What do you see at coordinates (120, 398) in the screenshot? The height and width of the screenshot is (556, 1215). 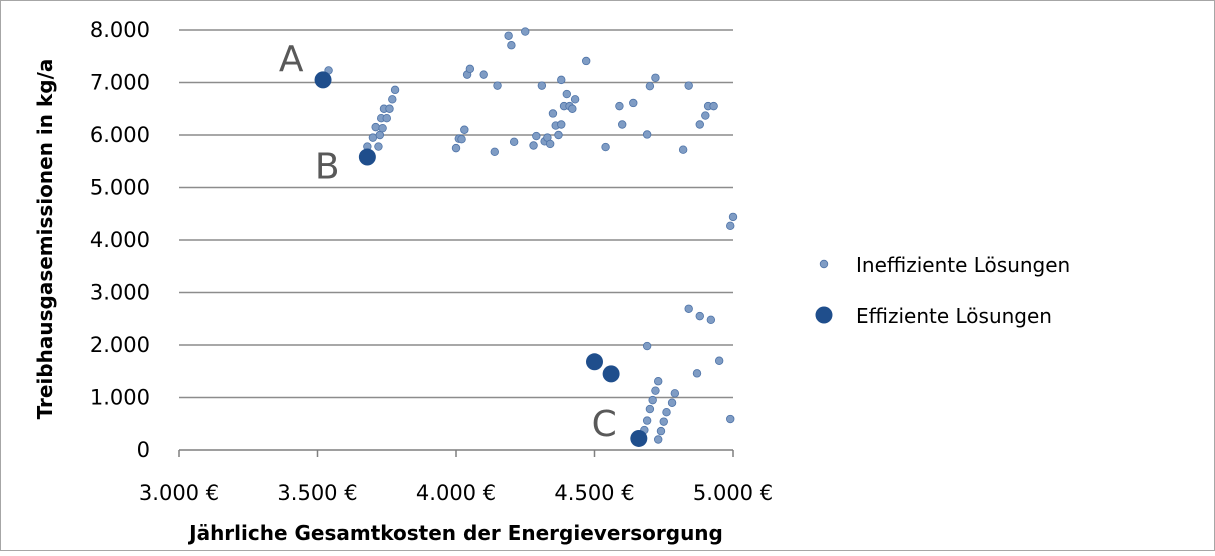 I see `y-tick-label: 1.000` at bounding box center [120, 398].